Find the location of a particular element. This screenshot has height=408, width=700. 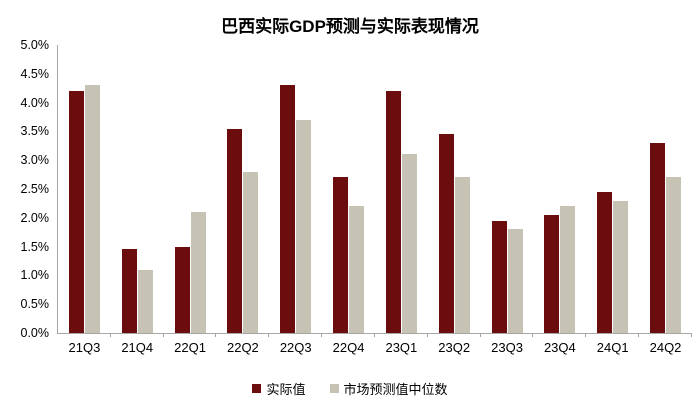

y-tick-label: 5.0% is located at coordinates (35, 45).